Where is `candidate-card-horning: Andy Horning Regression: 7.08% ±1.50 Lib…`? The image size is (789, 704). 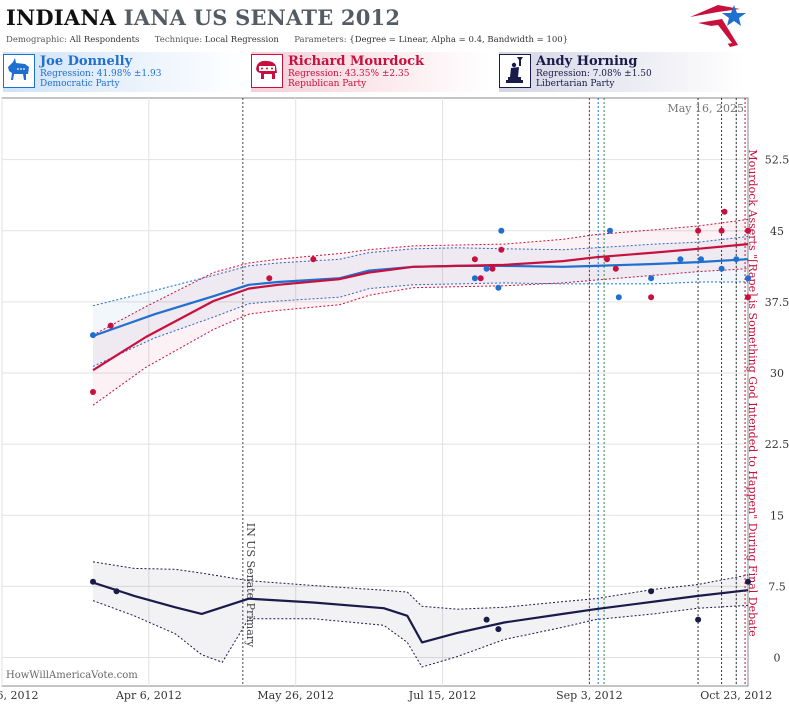
candidate-card-horning: Andy Horning Regression: 7.08% ±1.50 Lib… is located at coordinates (621, 72).